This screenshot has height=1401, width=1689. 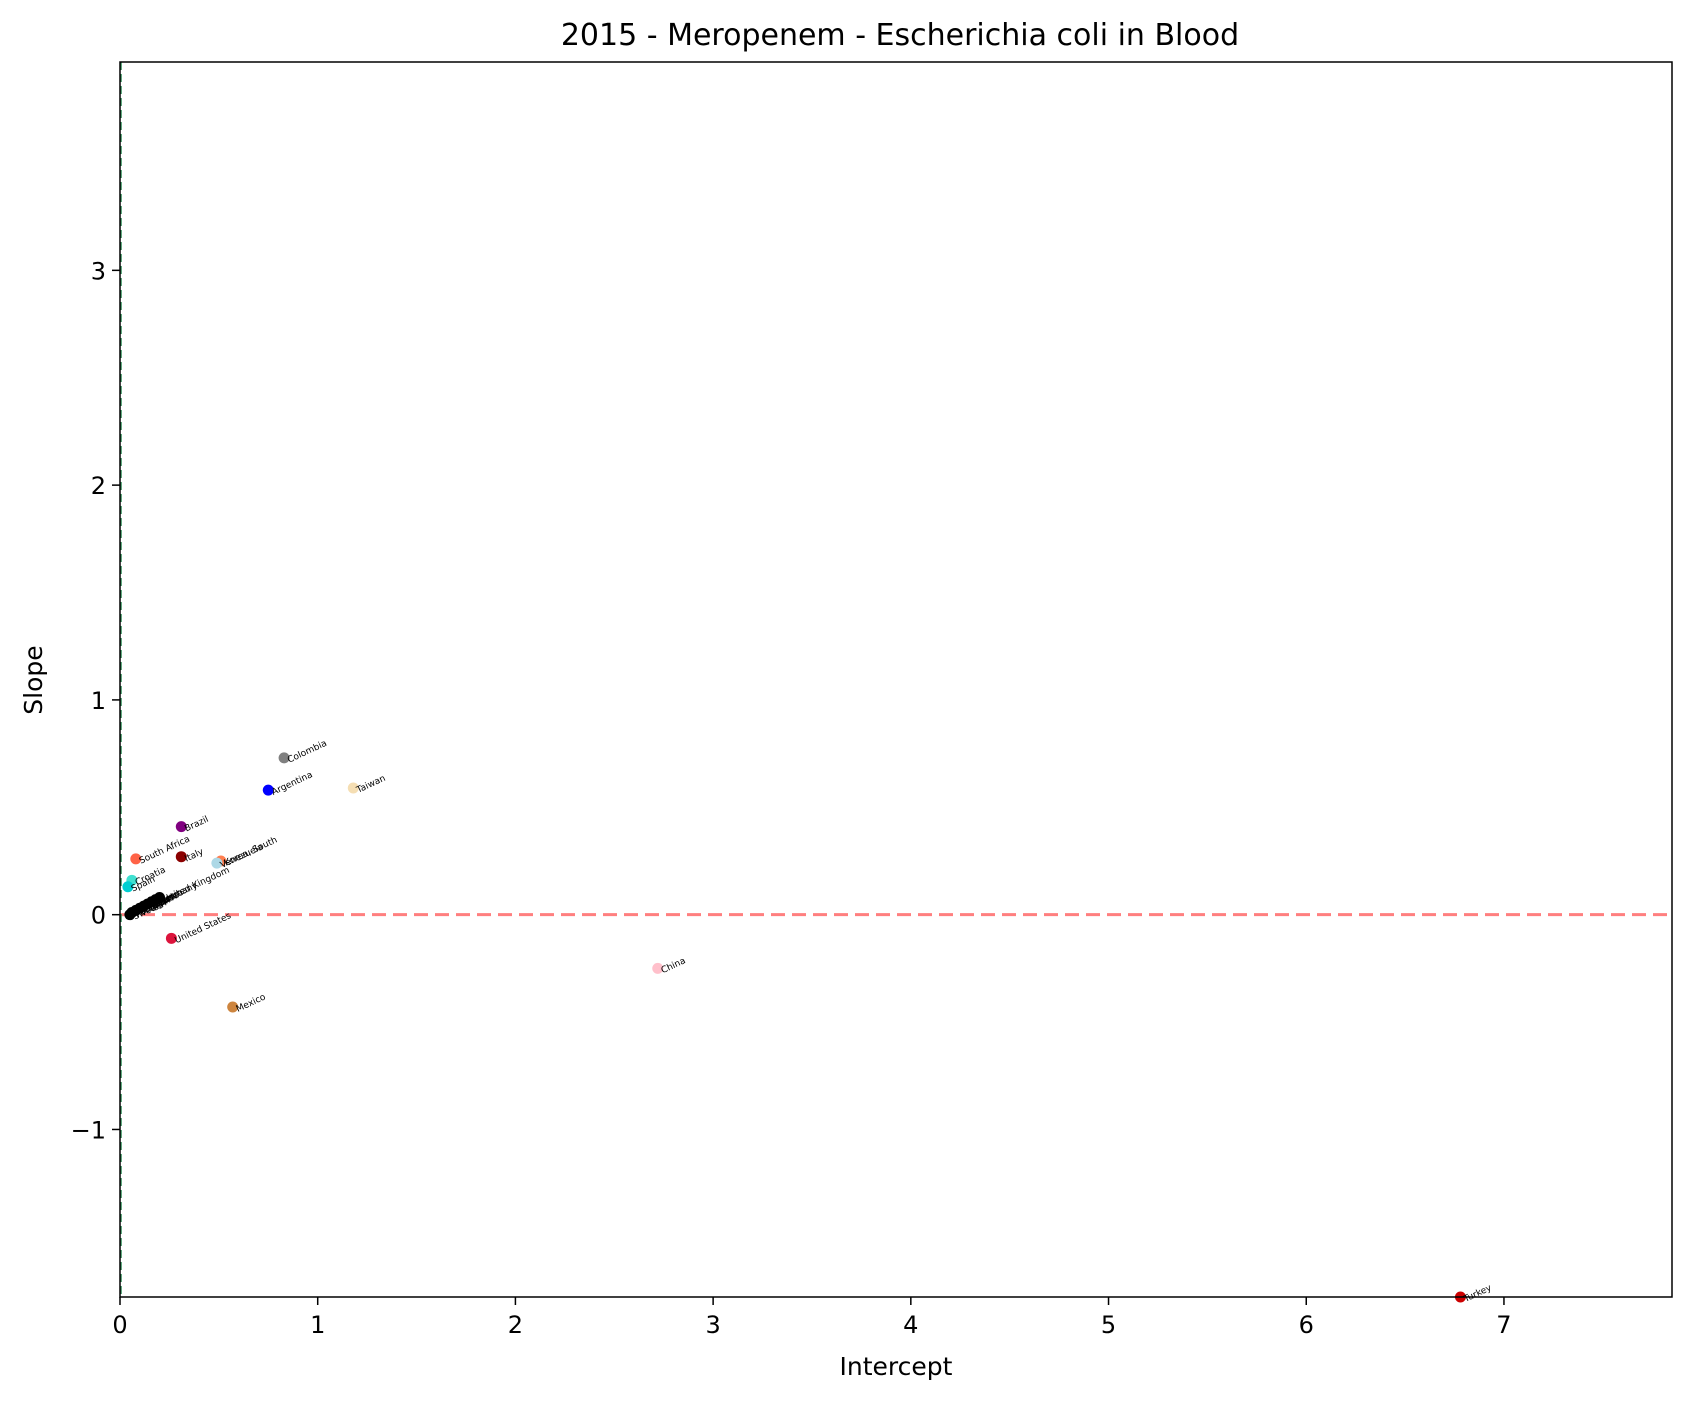 What do you see at coordinates (119, 1325) in the screenshot?
I see `x-tick-label: 0` at bounding box center [119, 1325].